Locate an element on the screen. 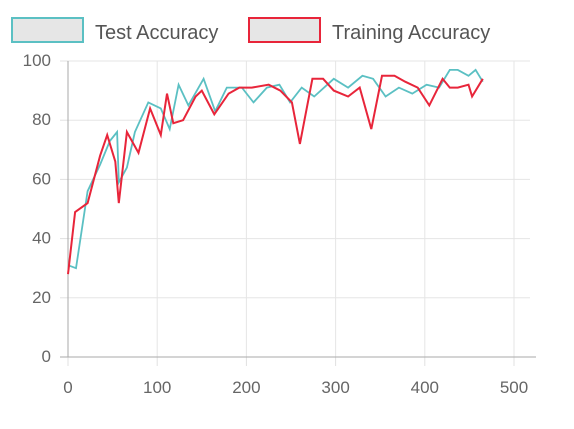 This screenshot has width=574, height=429. x-tick-label: 200 is located at coordinates (246, 387).